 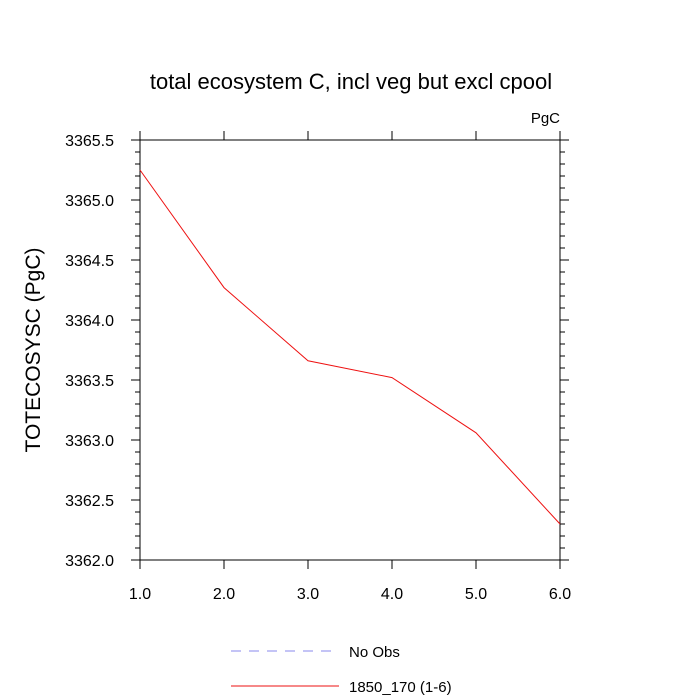 I want to click on y-tick-label: 3363.5, so click(x=89, y=381).